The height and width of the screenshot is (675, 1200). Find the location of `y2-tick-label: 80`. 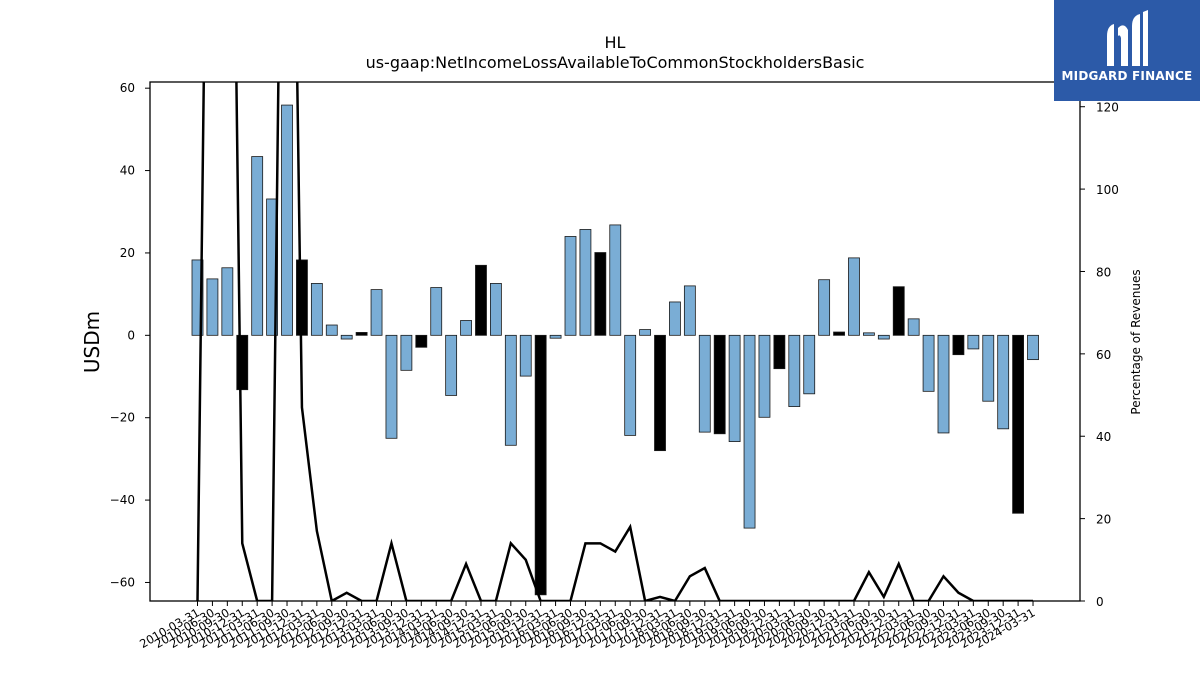

y2-tick-label: 80 is located at coordinates (1103, 272).